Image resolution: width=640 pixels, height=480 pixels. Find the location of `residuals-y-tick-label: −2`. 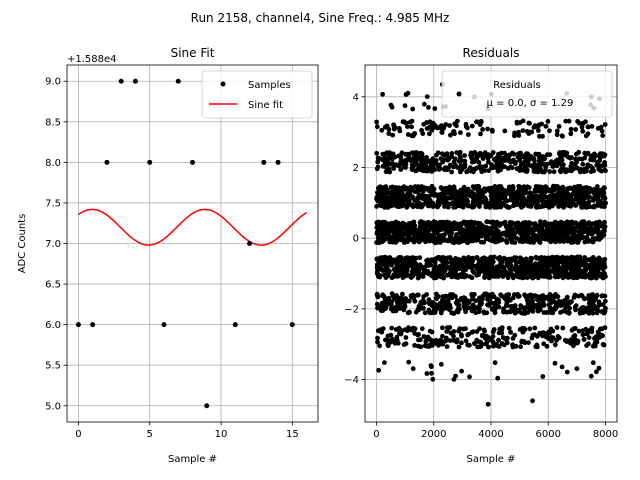

residuals-y-tick-label: −2 is located at coordinates (351, 309).